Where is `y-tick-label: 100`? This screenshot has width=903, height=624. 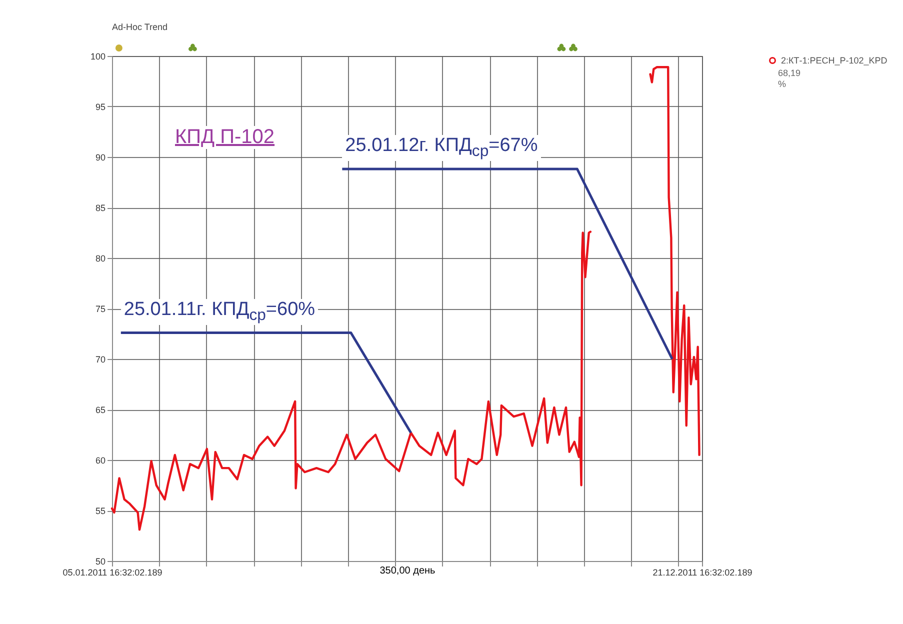
y-tick-label: 100 is located at coordinates (98, 57).